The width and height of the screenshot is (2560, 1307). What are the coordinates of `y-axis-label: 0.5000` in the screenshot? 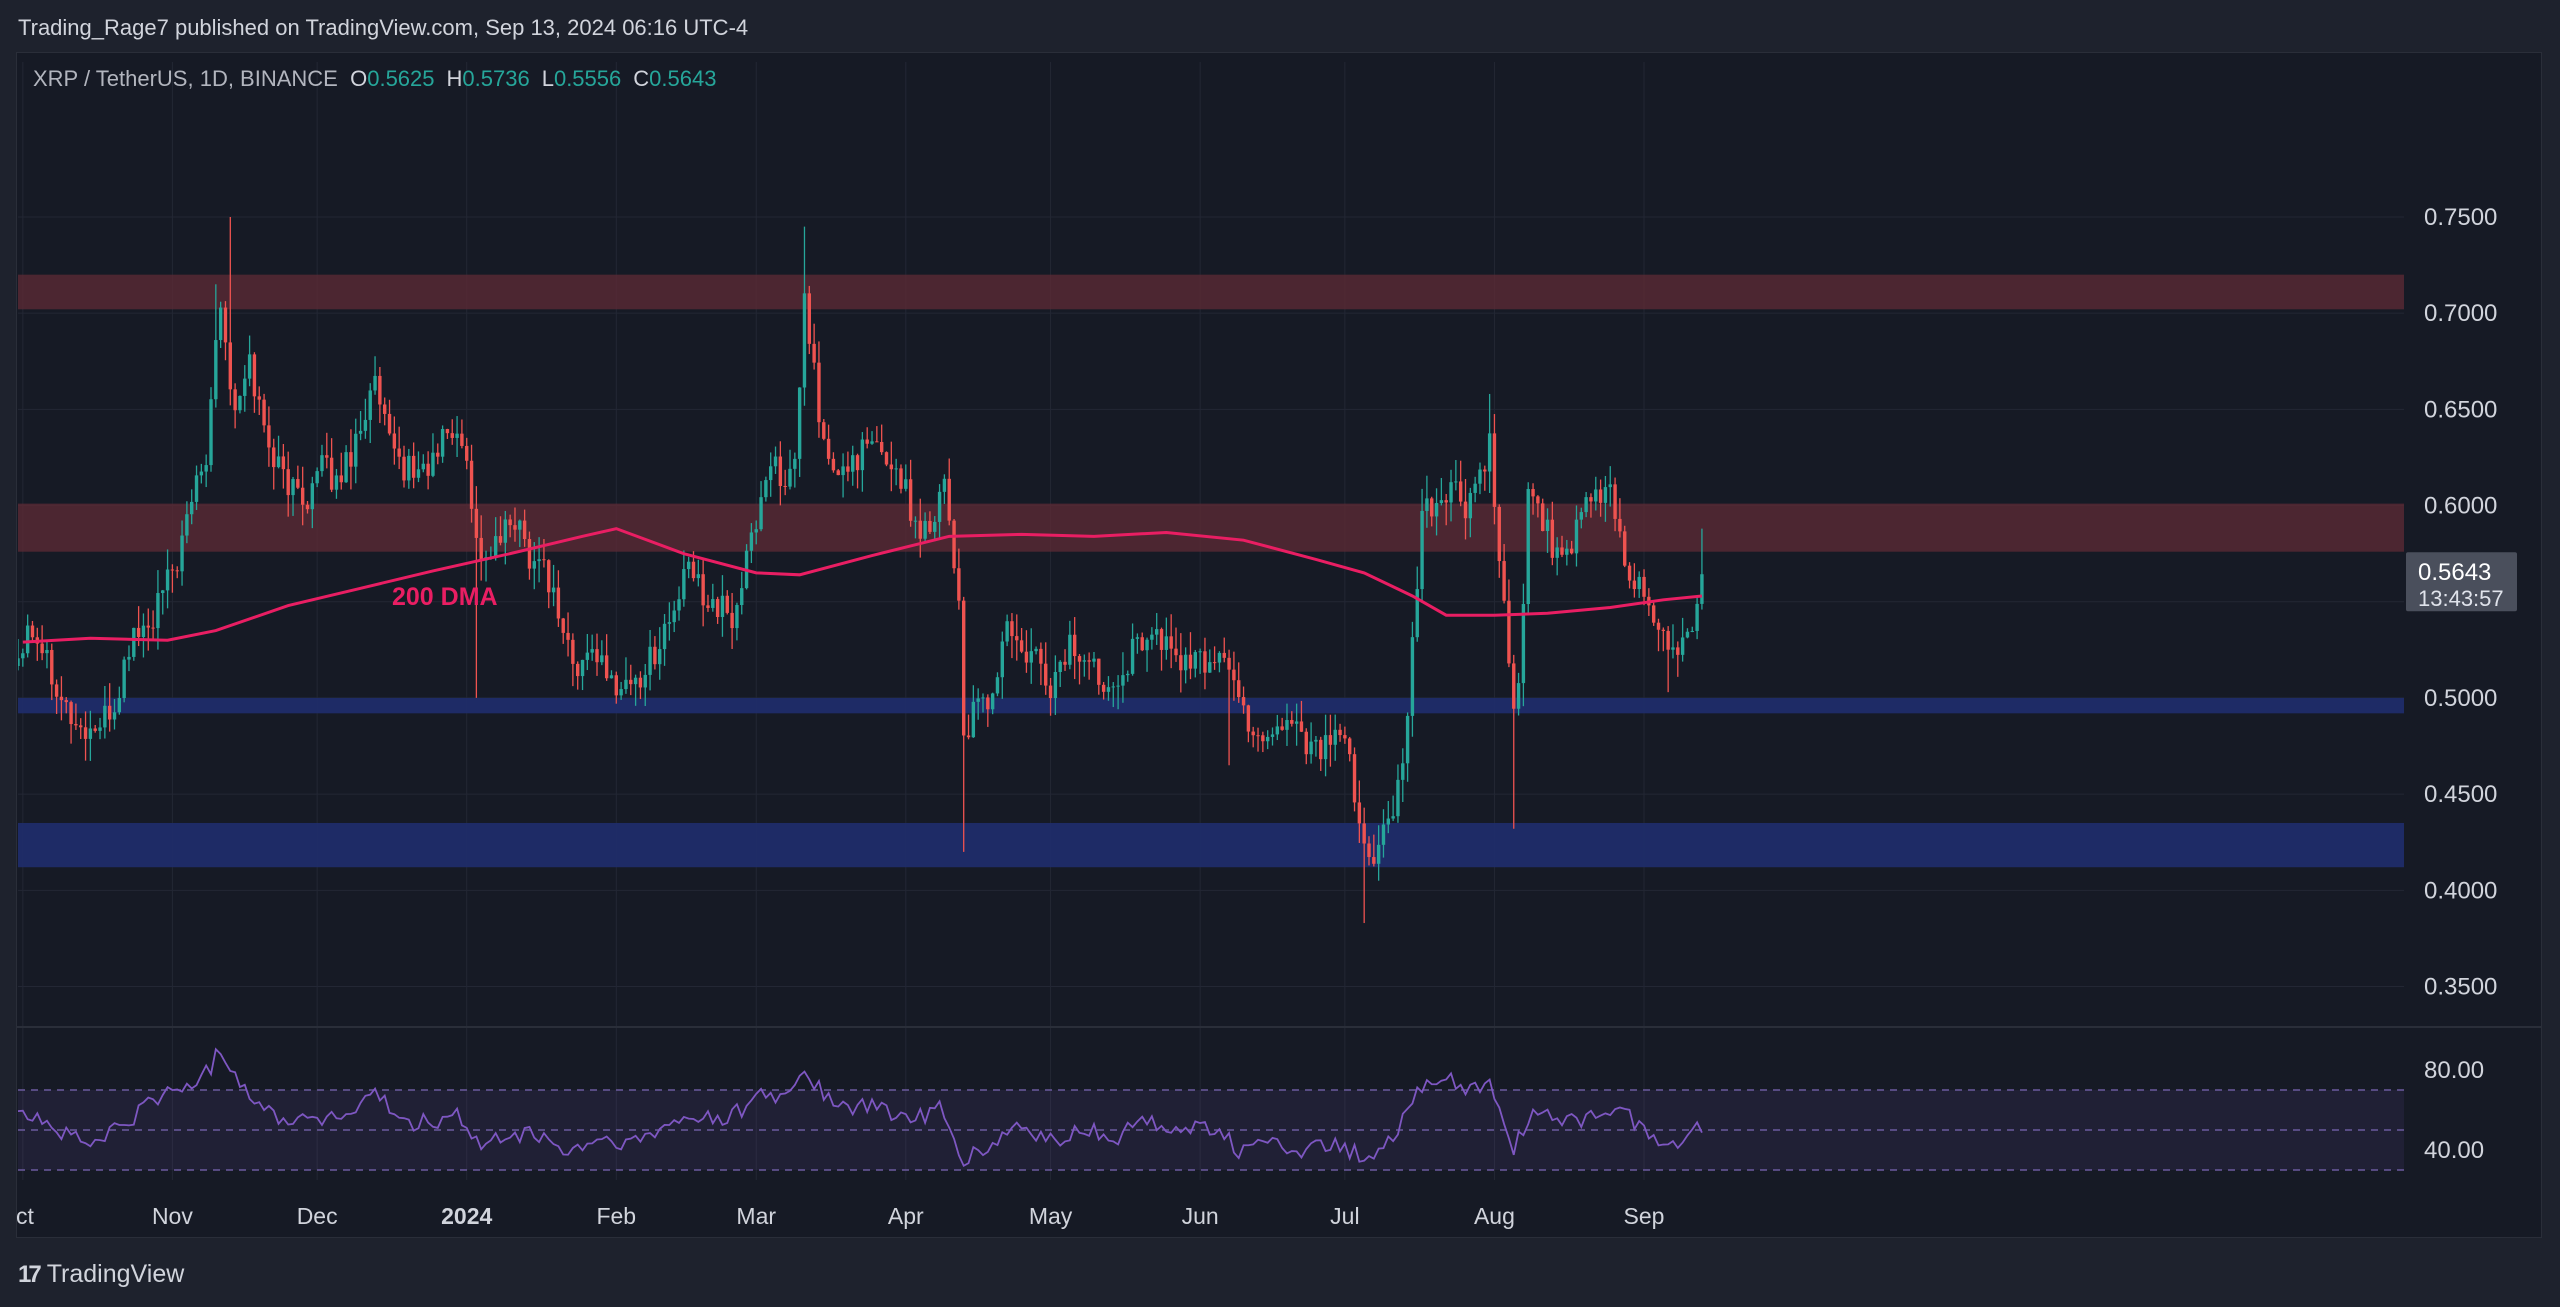 It's located at (2460, 698).